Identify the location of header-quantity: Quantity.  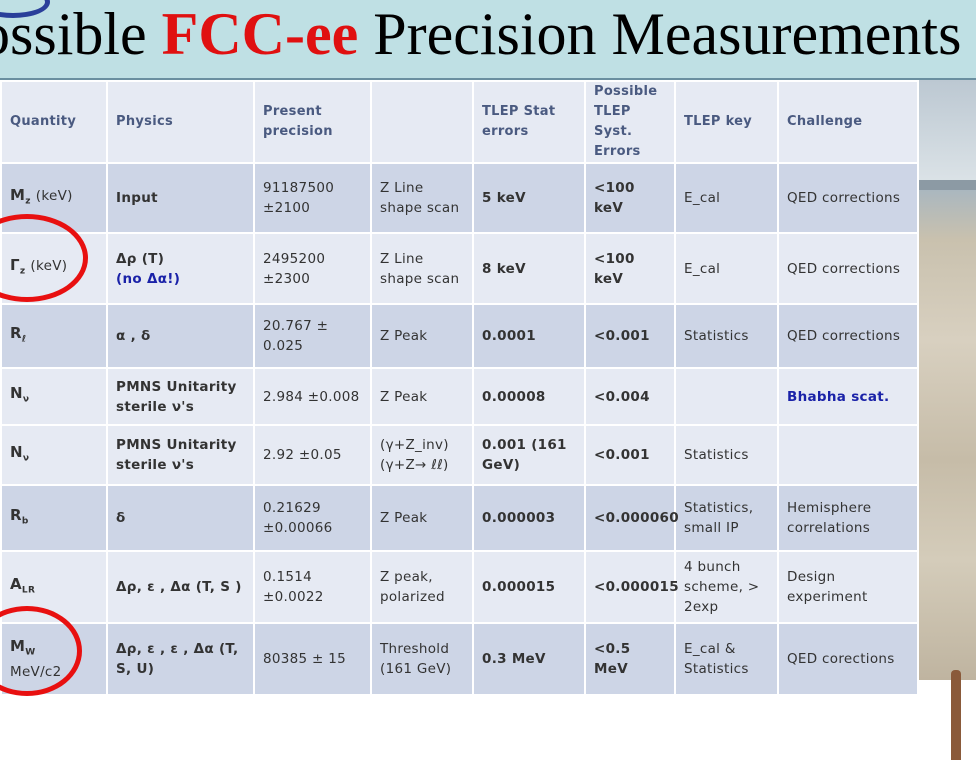
(54, 122).